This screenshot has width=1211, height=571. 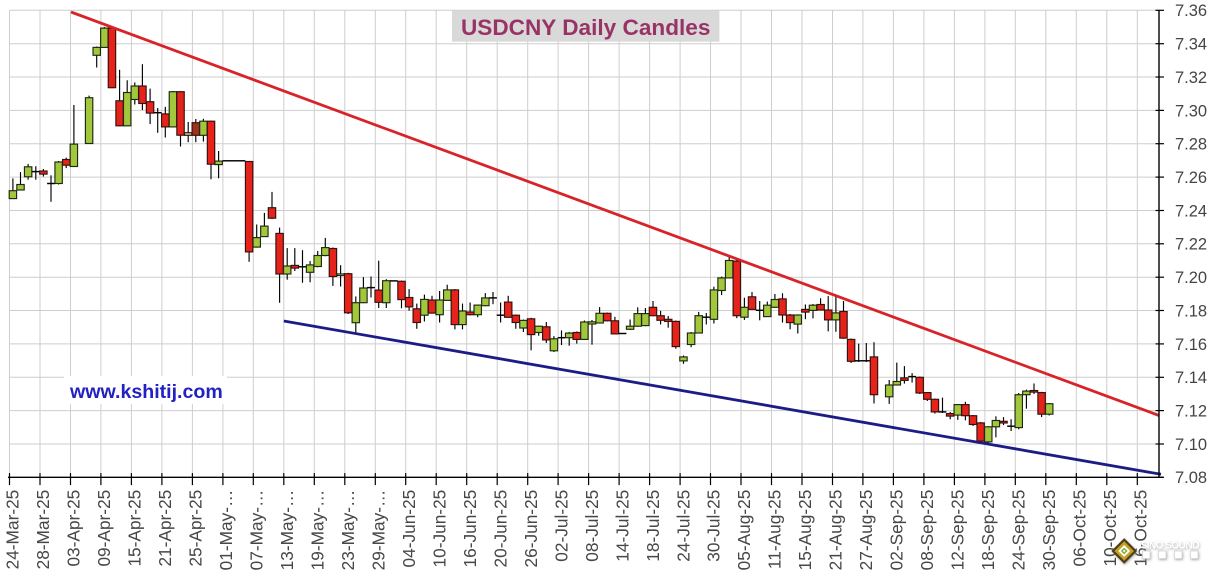 What do you see at coordinates (1191, 445) in the screenshot?
I see `svg-text: 7.10` at bounding box center [1191, 445].